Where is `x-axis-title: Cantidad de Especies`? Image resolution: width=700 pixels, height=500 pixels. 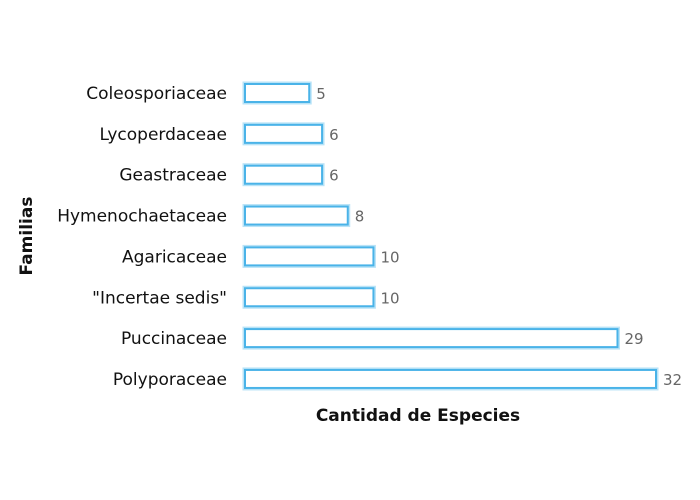 x-axis-title: Cantidad de Especies is located at coordinates (418, 416).